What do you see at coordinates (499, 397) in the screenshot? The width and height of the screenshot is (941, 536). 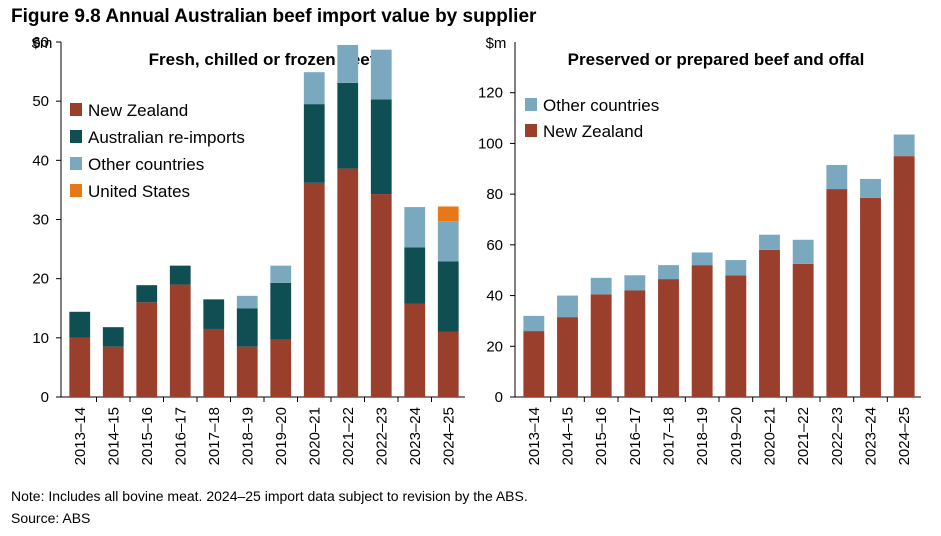 I see `y-tick-label-1-0: 0` at bounding box center [499, 397].